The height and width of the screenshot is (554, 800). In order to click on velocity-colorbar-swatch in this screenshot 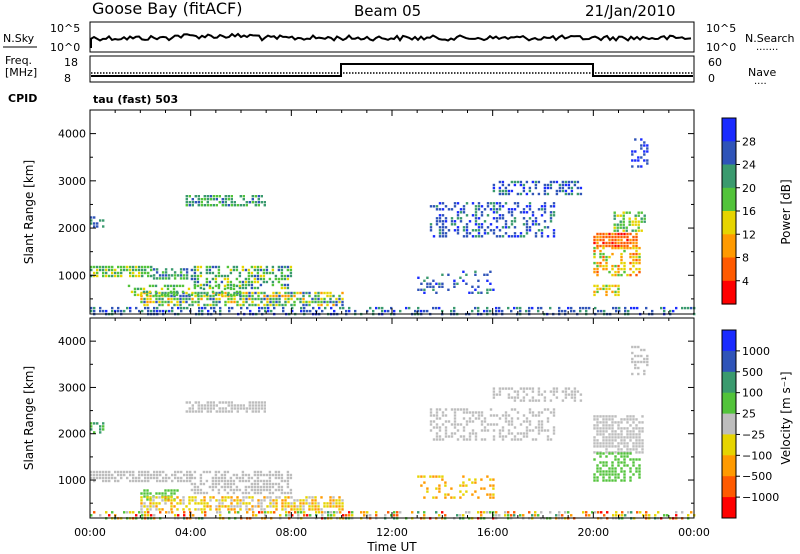, I will do `click(729, 466)`.